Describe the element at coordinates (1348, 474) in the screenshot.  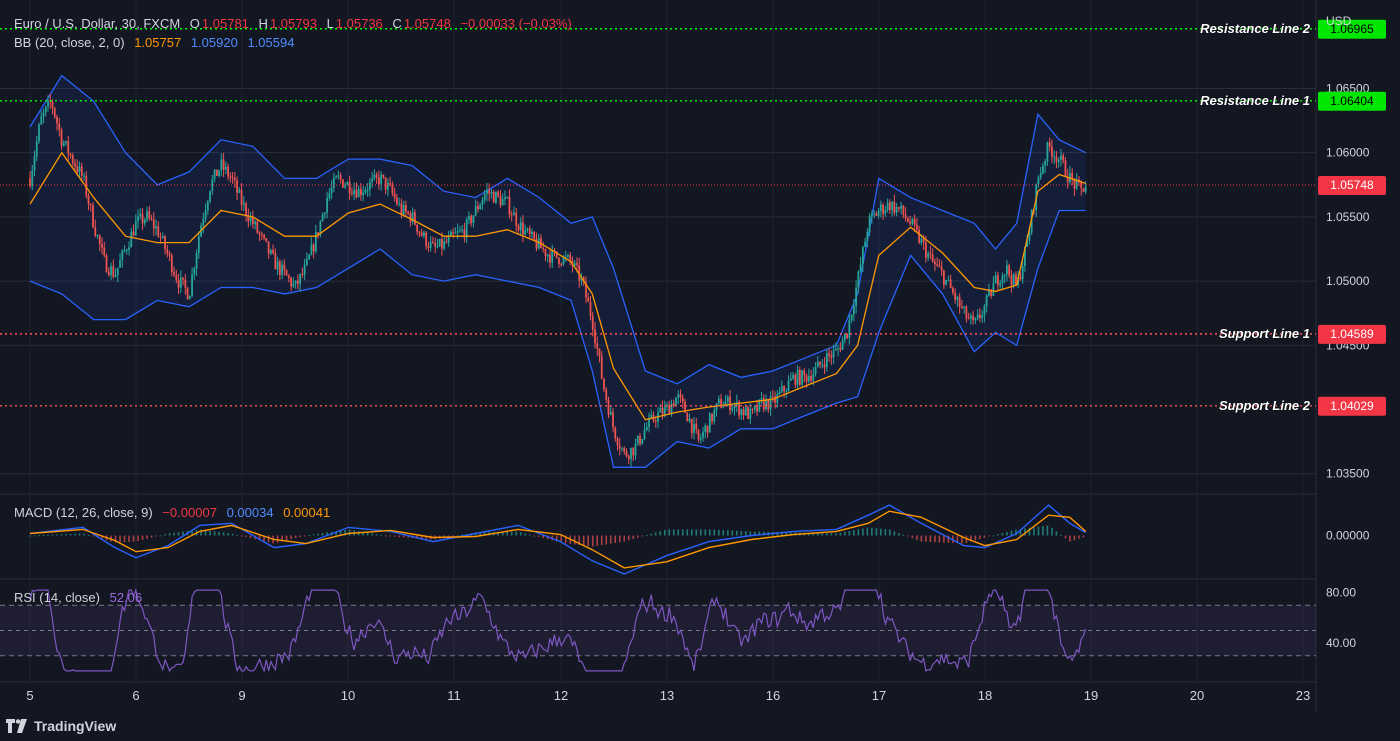
I see `price-tick-label: 1.03500` at that location.